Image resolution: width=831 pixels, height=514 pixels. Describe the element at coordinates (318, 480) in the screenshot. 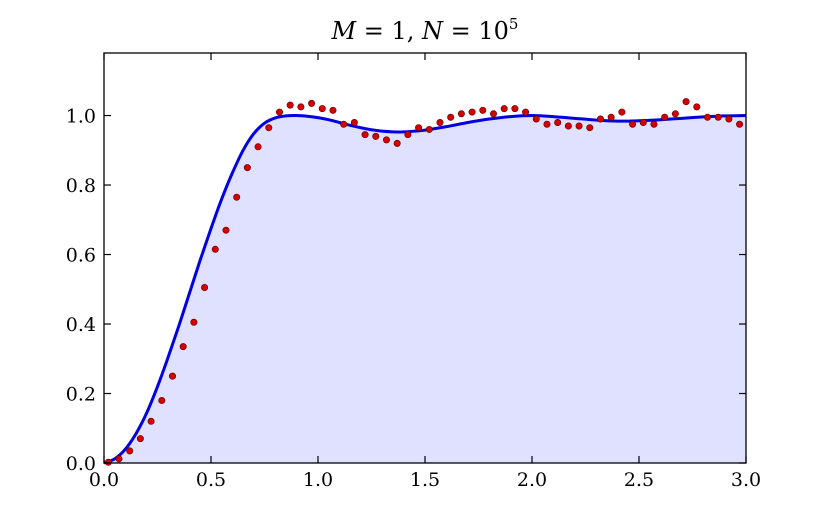

I see `x-tick-label: 1.0` at that location.